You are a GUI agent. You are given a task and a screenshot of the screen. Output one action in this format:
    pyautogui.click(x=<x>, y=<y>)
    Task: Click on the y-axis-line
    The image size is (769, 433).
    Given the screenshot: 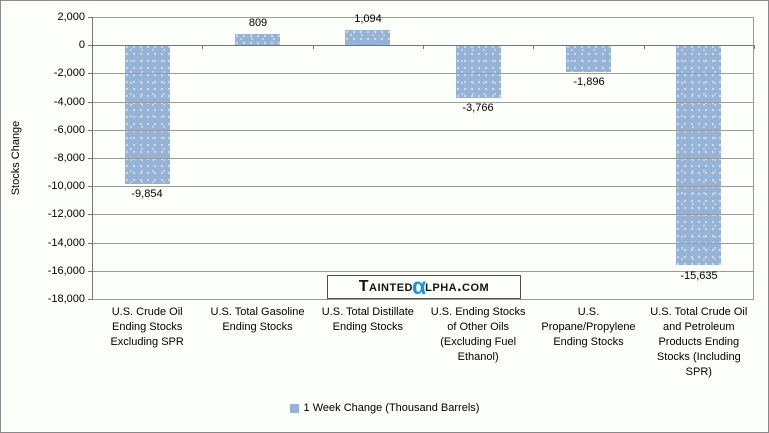 What is the action you would take?
    pyautogui.click(x=92, y=158)
    